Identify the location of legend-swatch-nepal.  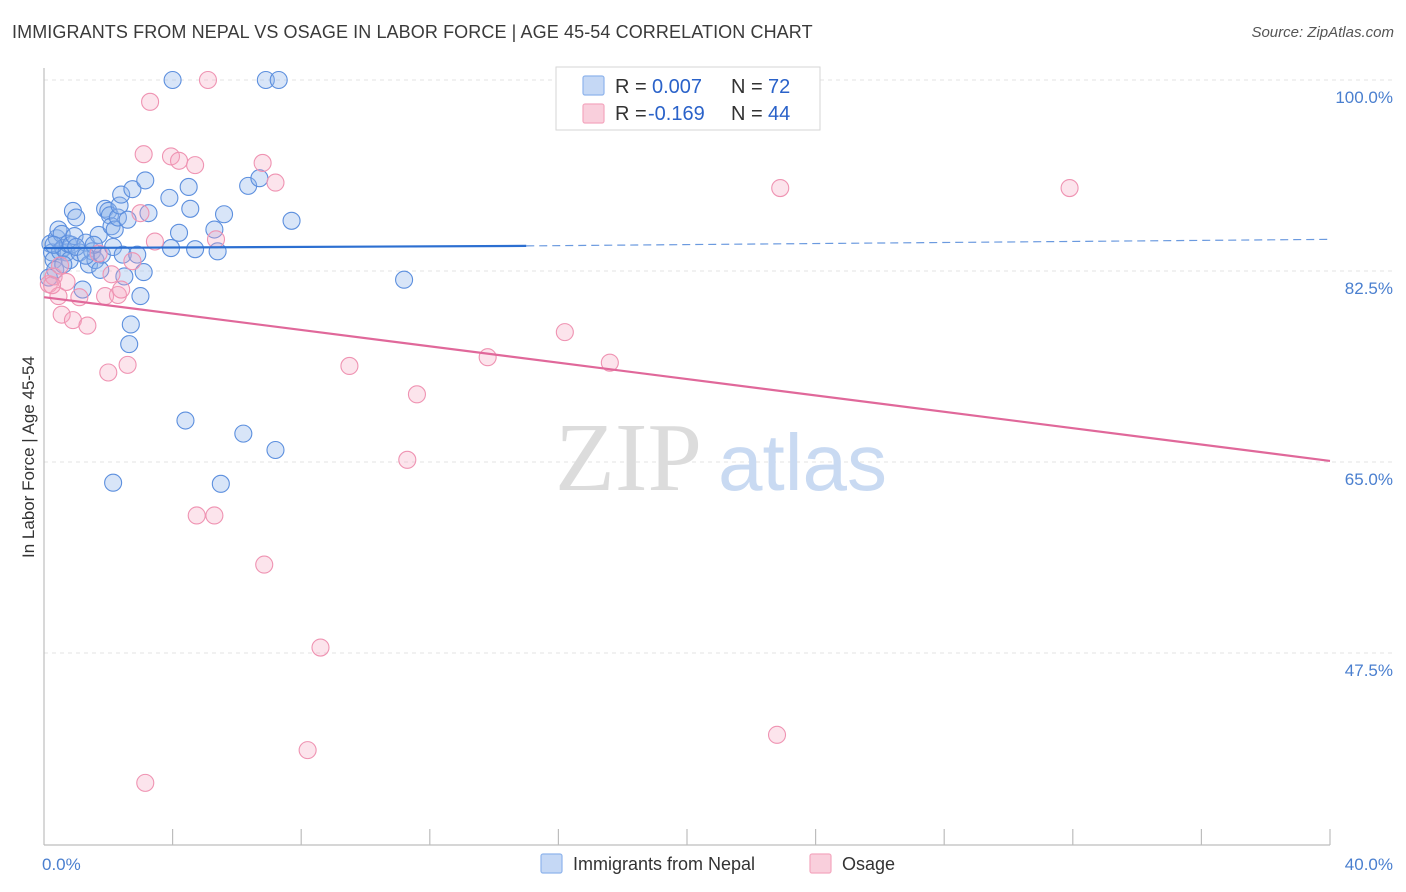
(593, 85).